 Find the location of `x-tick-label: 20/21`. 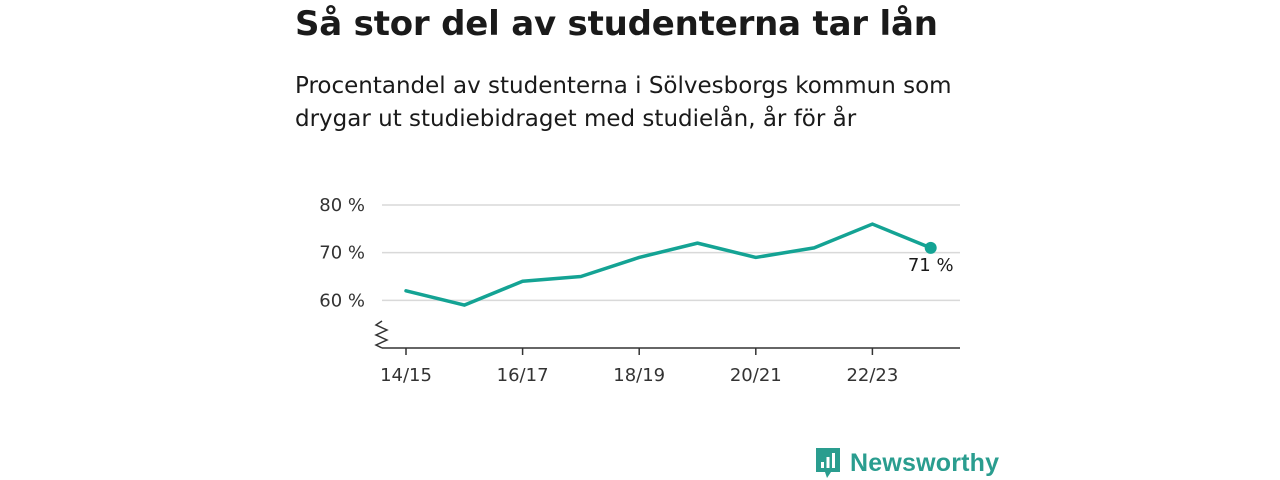

x-tick-label: 20/21 is located at coordinates (756, 375).